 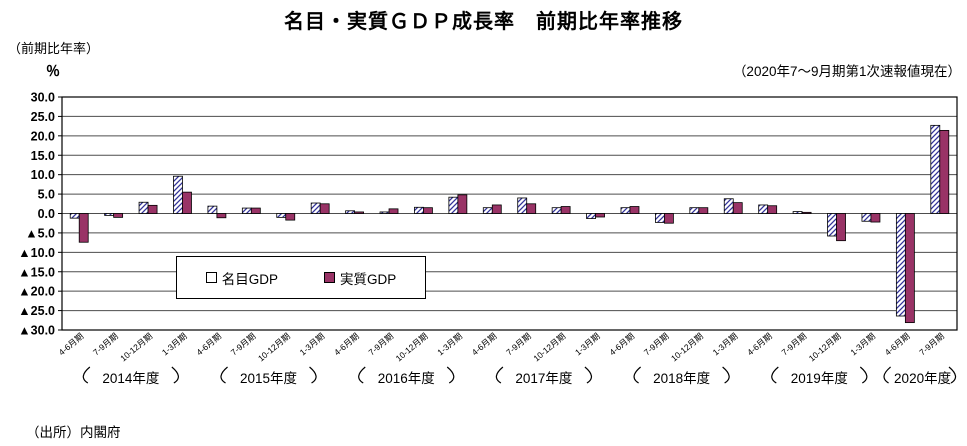 What do you see at coordinates (130, 378) in the screenshot?
I see `year-group-label: 2014年度` at bounding box center [130, 378].